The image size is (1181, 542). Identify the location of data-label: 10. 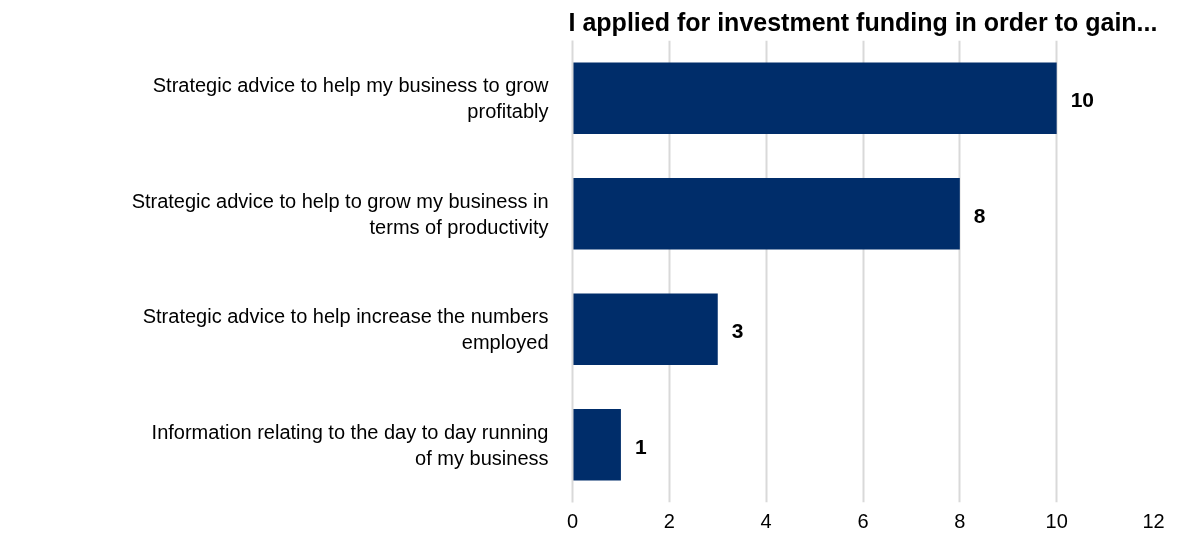
(1082, 100).